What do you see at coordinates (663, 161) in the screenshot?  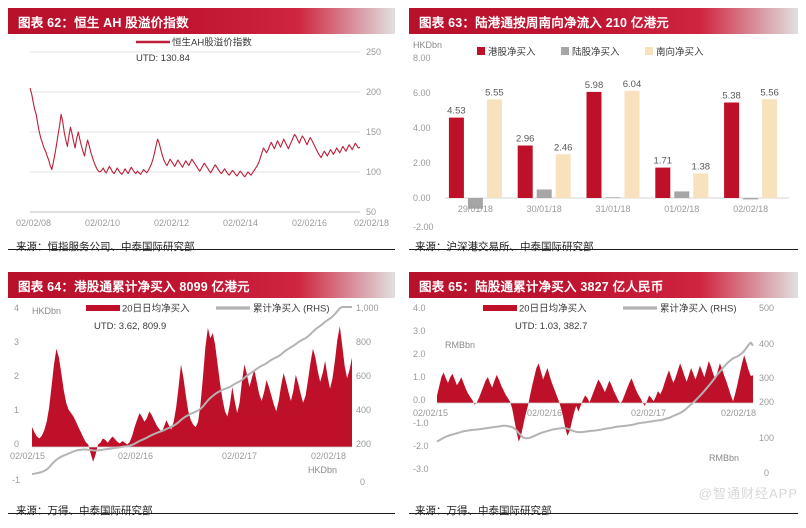 I see `bar-value-label: 1.71` at bounding box center [663, 161].